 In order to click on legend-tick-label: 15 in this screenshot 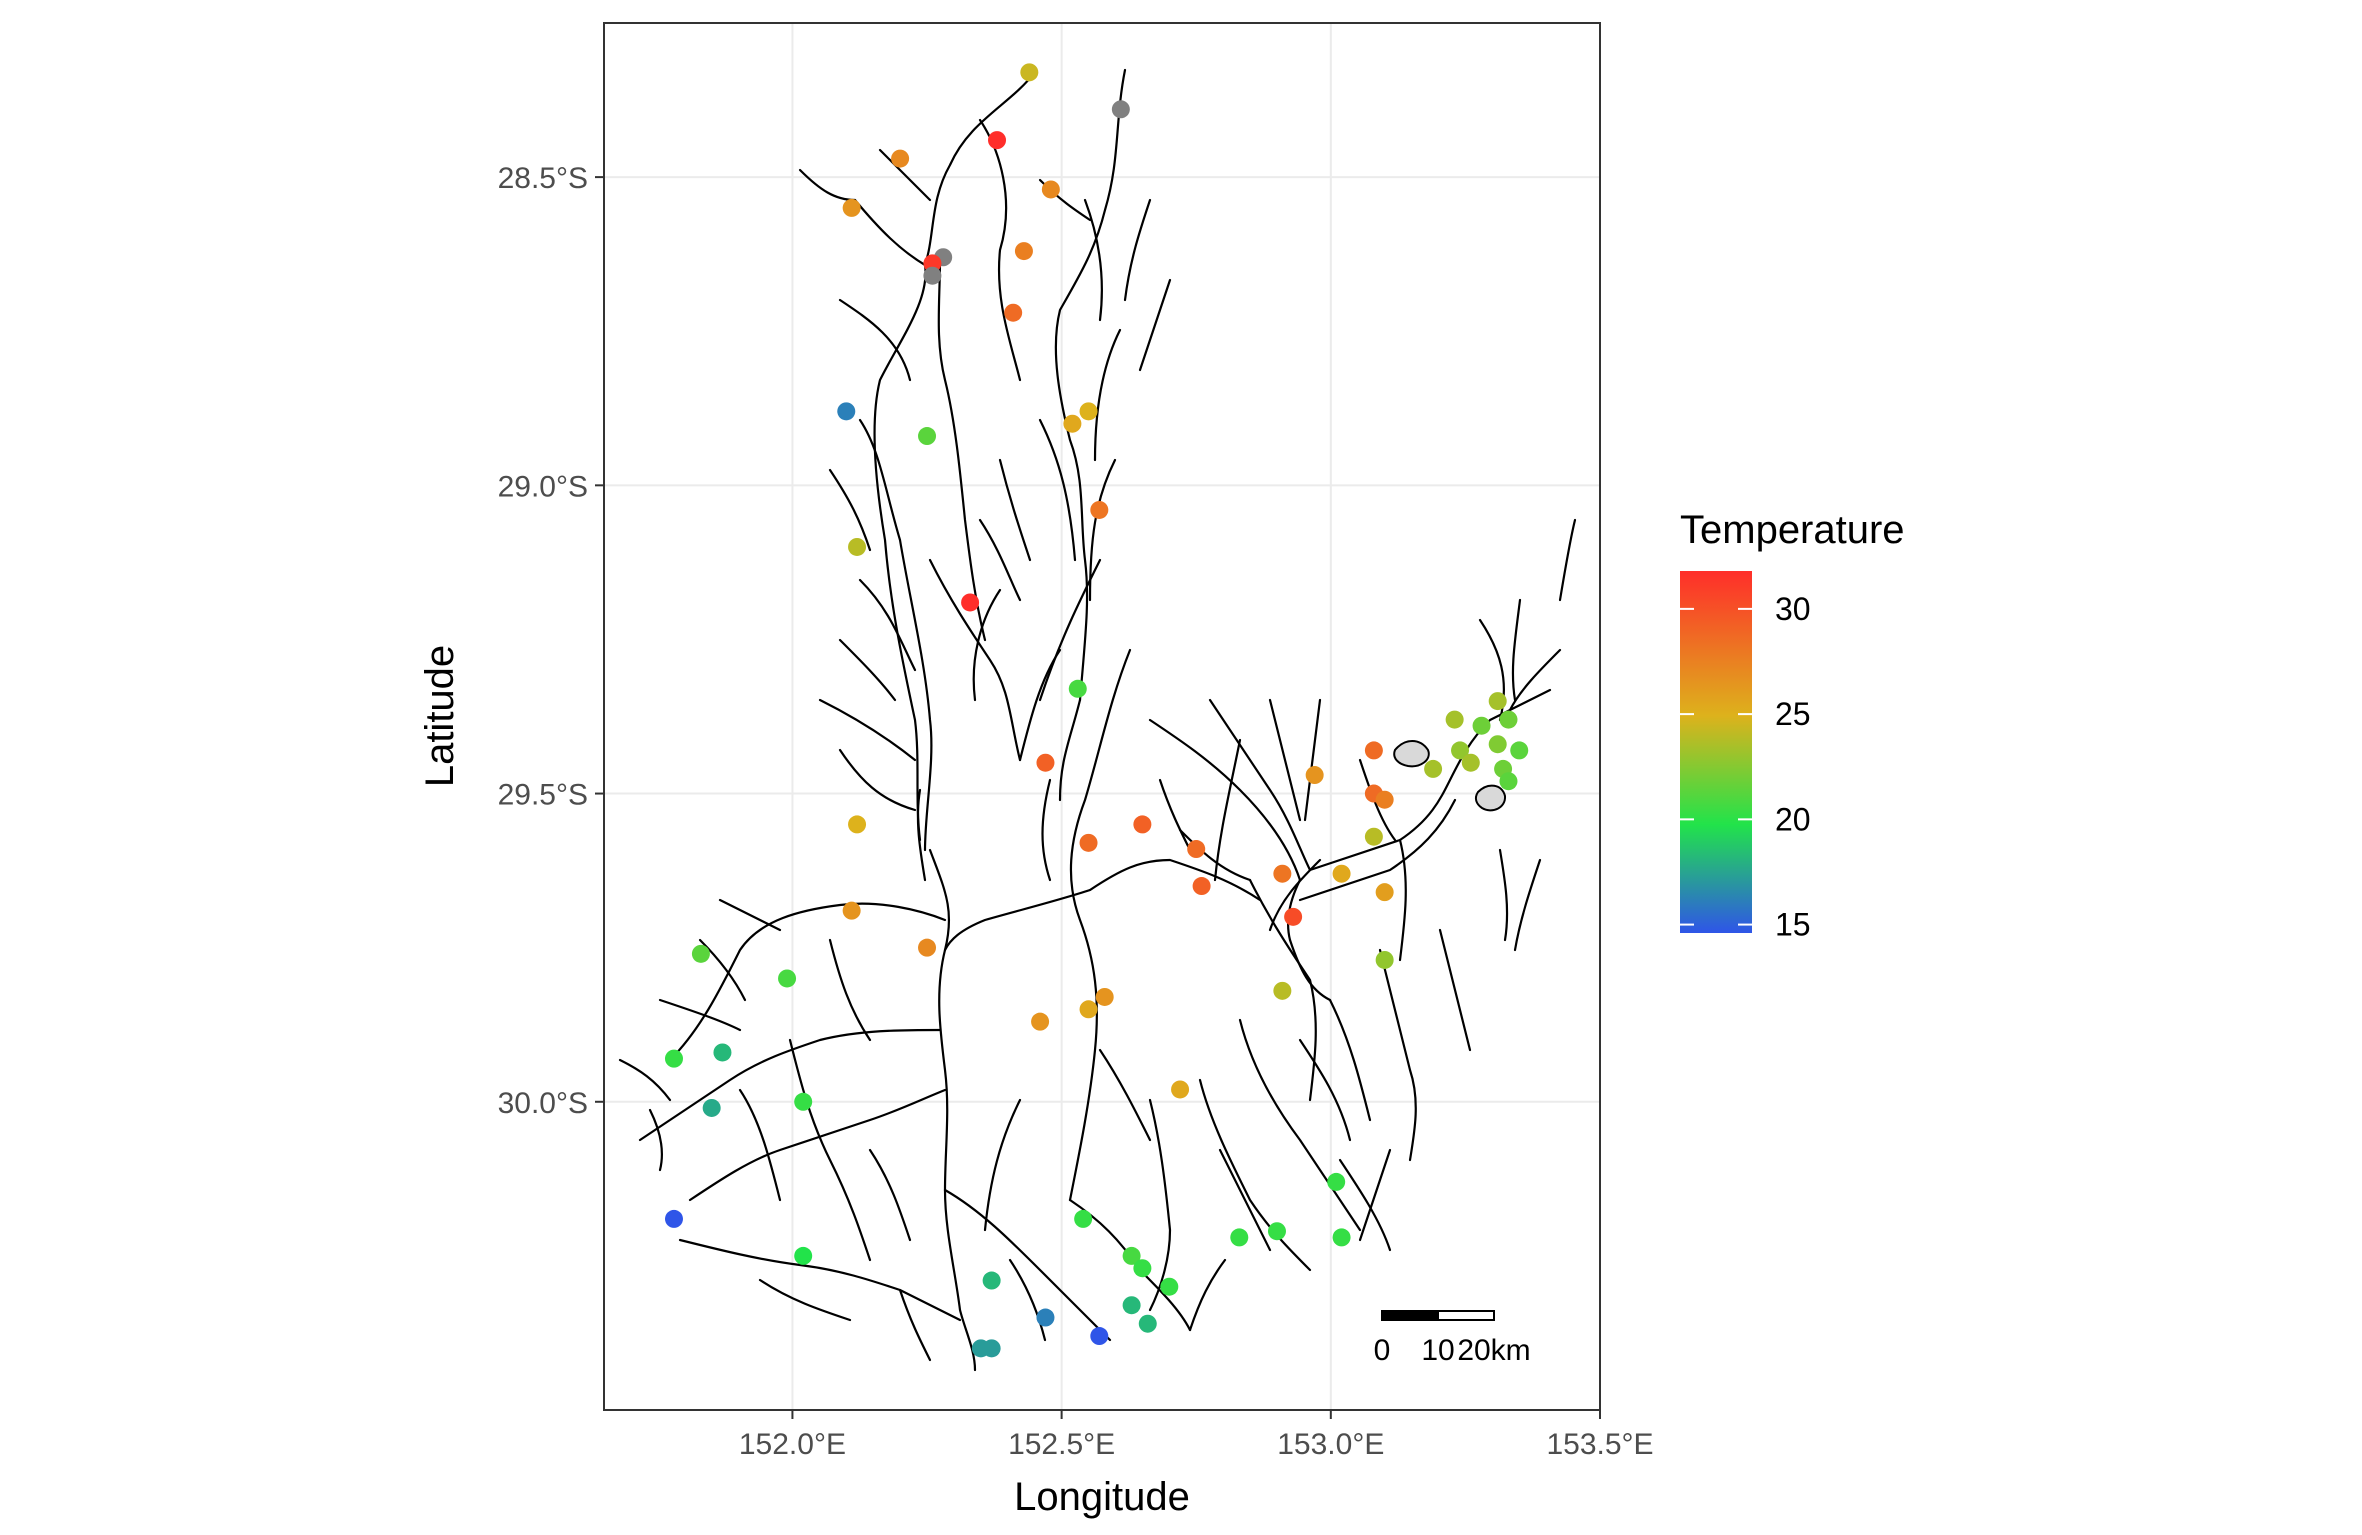, I will do `click(1793, 925)`.